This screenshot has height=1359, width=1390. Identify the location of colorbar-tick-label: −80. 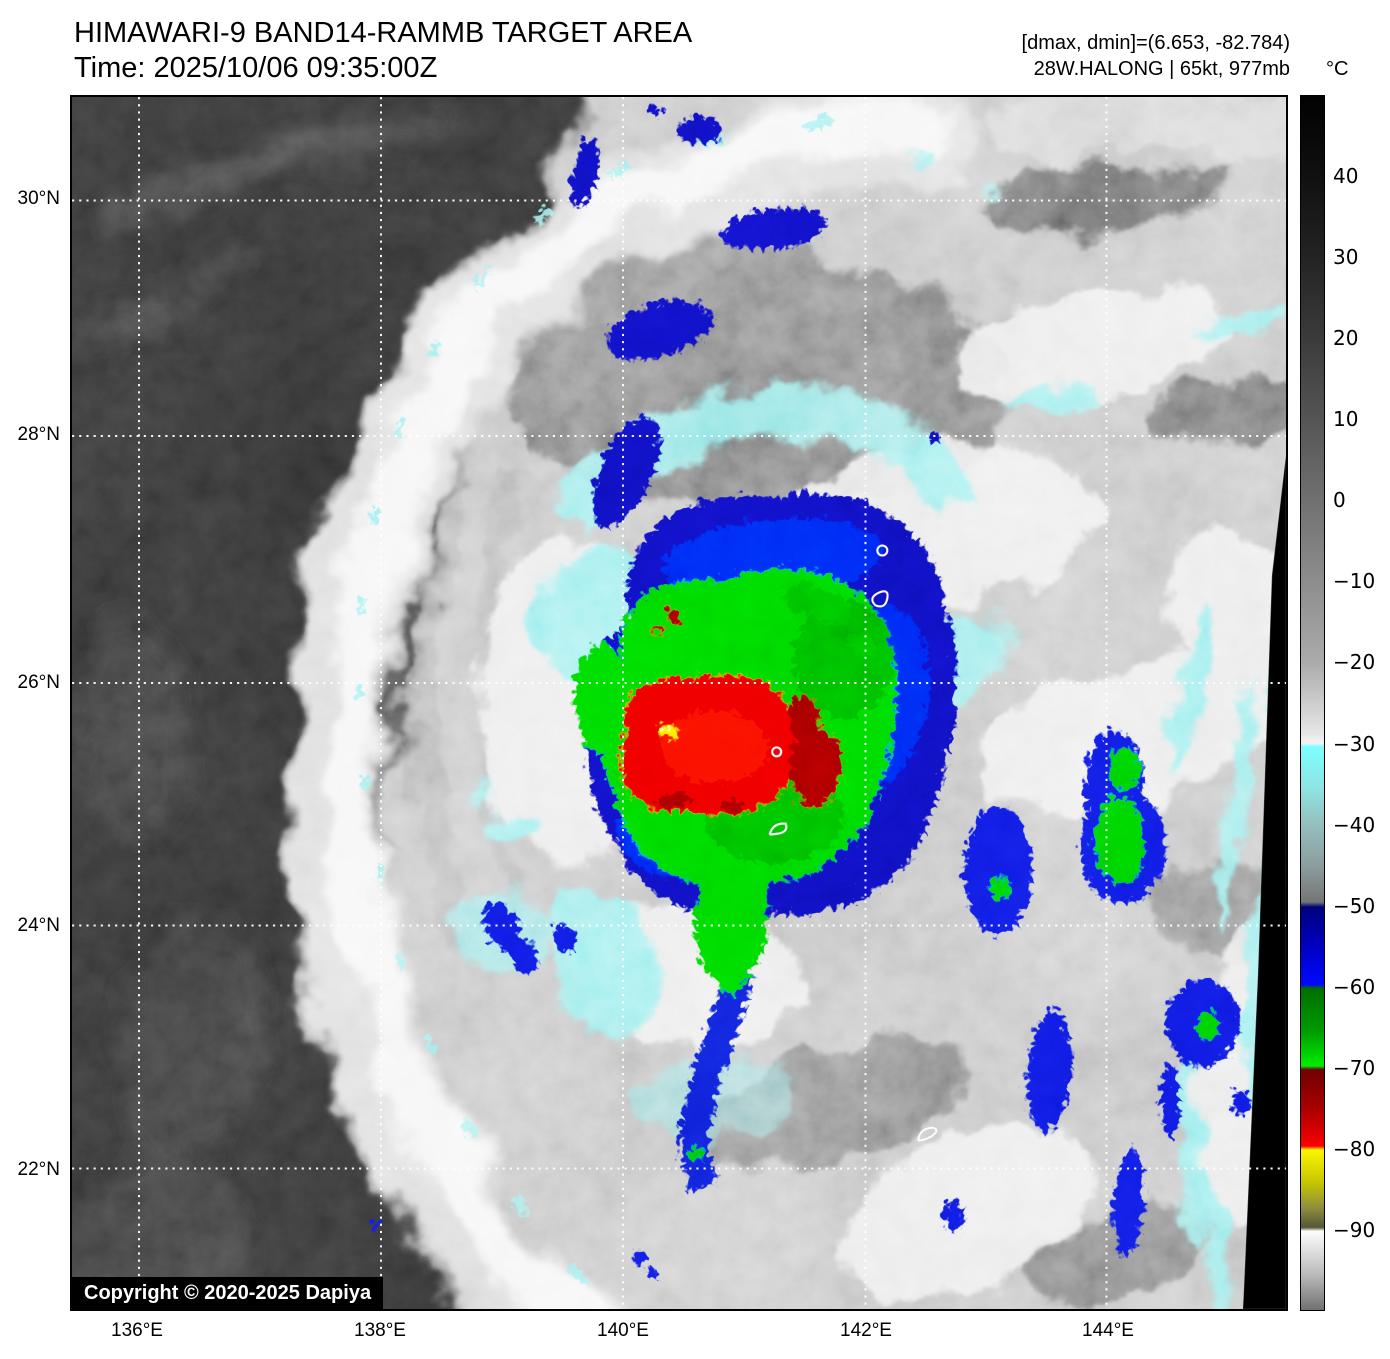
(1354, 1148).